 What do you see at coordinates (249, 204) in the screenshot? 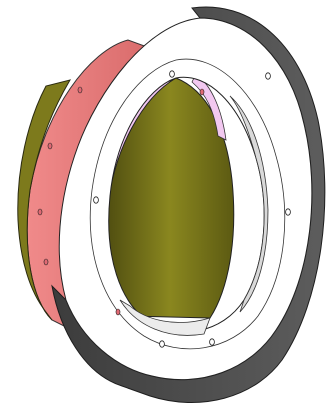
I see `inner-bore-band` at bounding box center [249, 204].